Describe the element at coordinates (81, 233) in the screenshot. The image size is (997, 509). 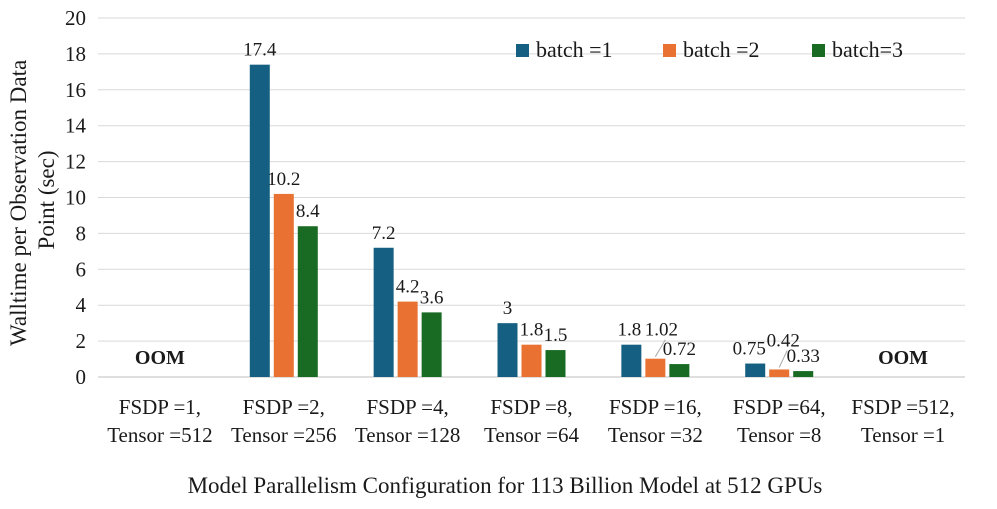
I see `y-tick-label: 8` at that location.